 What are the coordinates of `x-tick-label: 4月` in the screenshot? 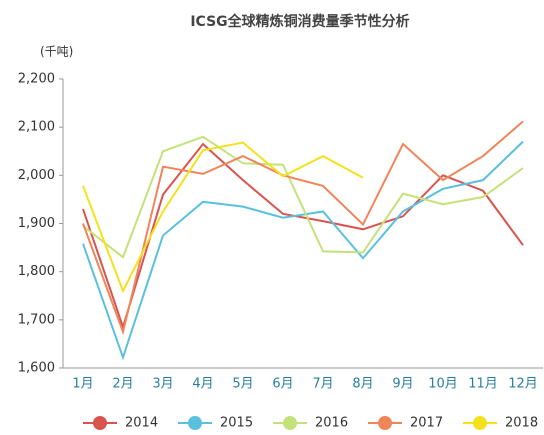 It's located at (202, 384).